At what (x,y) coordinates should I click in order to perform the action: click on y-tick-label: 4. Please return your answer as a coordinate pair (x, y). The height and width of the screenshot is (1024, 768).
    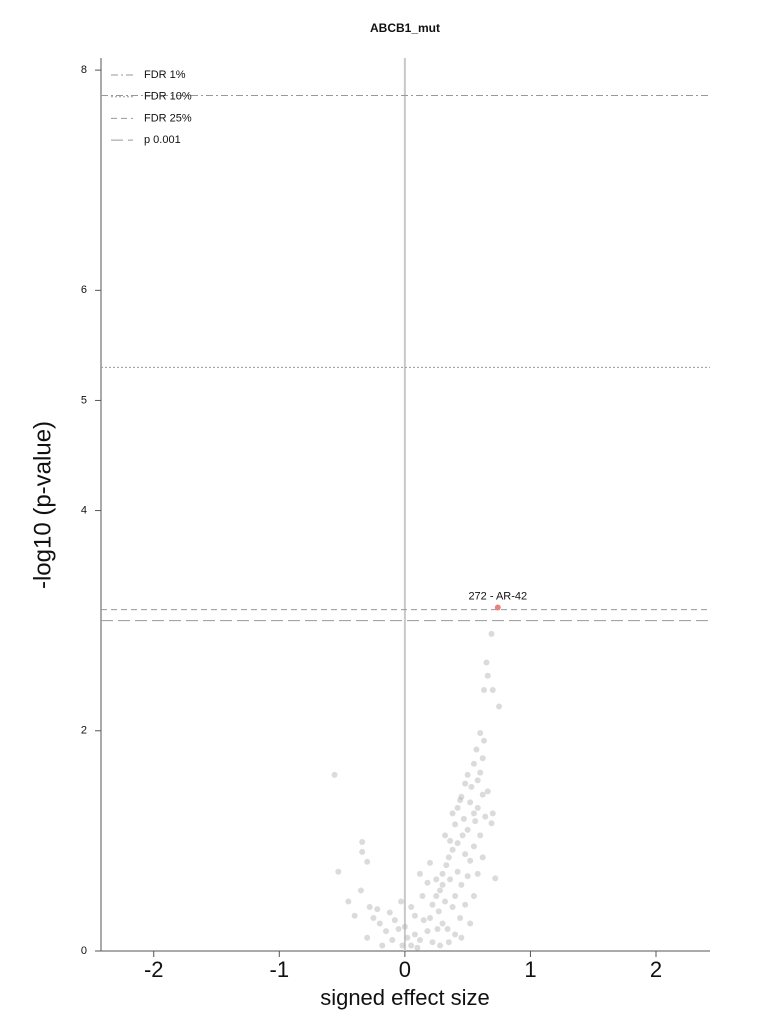
    Looking at the image, I should click on (84, 510).